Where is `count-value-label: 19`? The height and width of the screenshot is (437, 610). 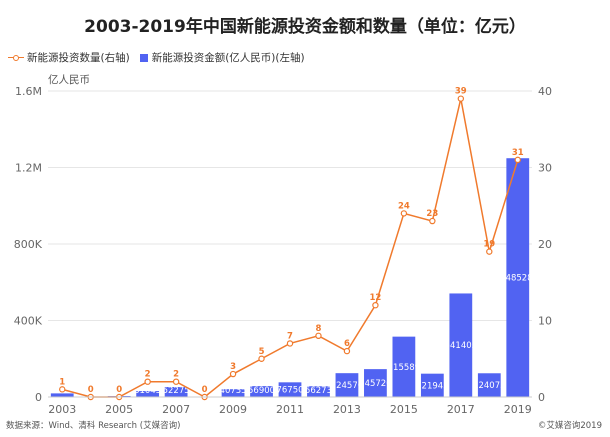
count-value-label: 19 is located at coordinates (489, 245).